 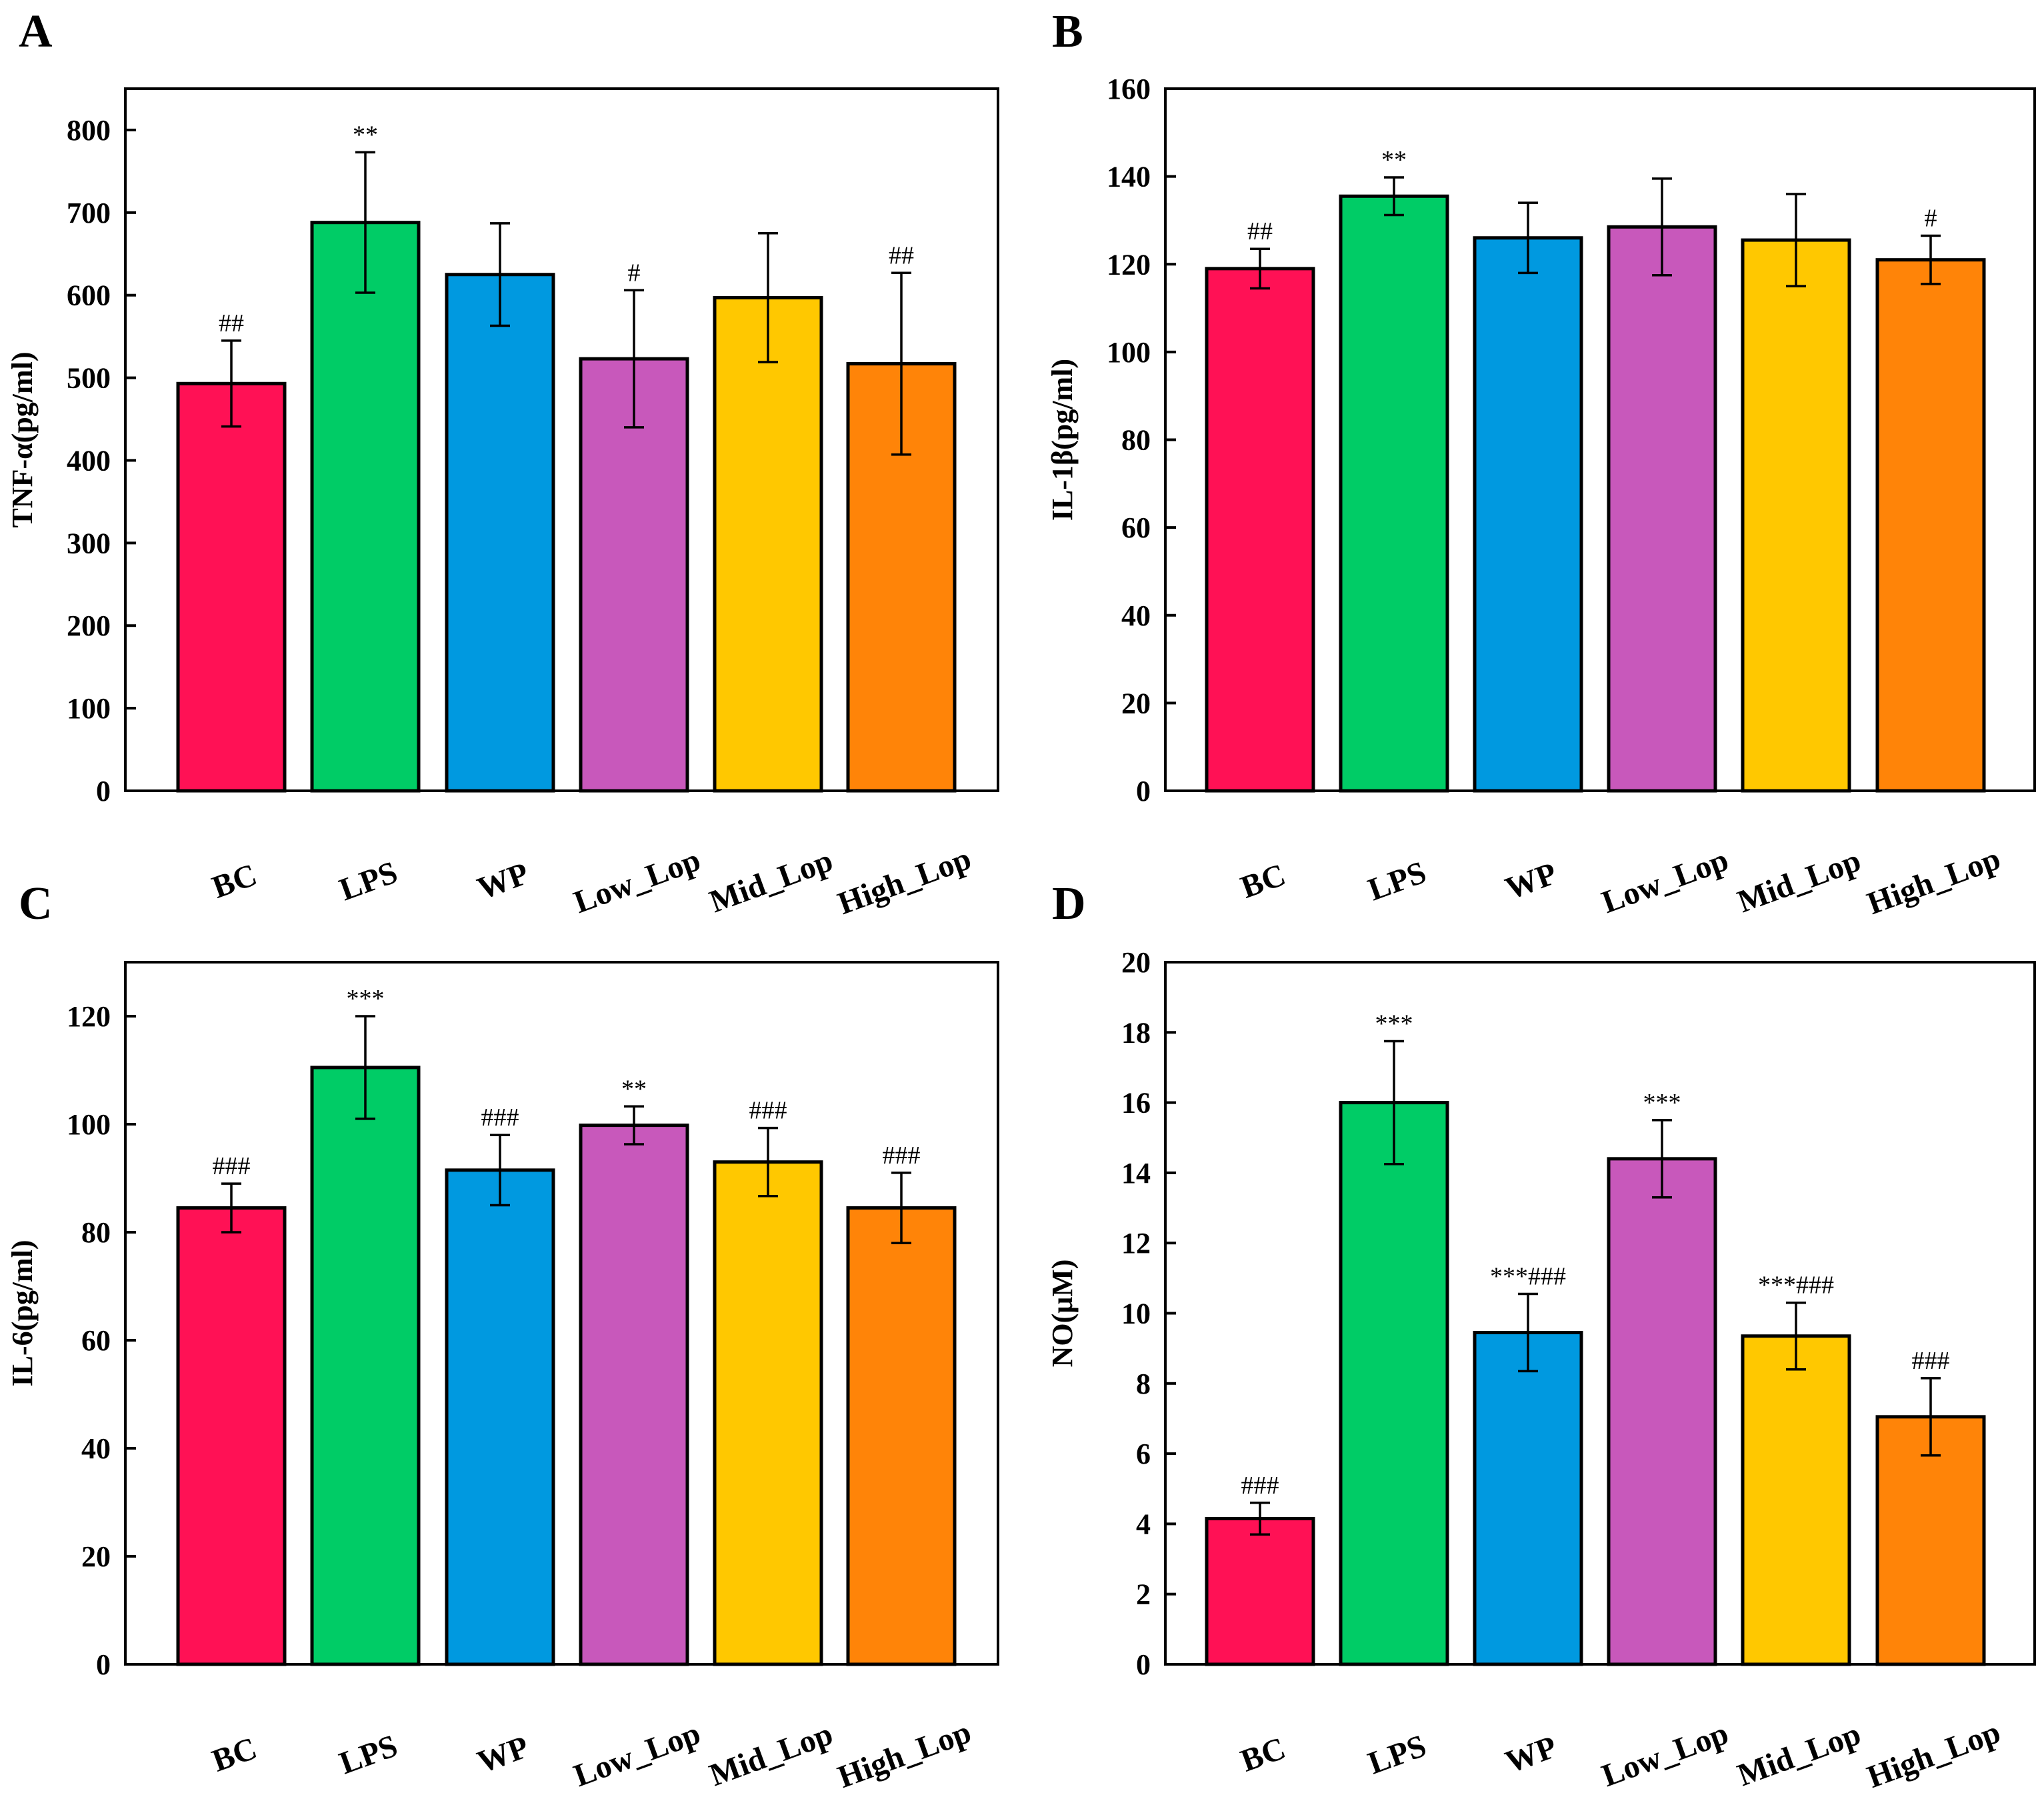 What do you see at coordinates (22, 439) in the screenshot?
I see `y-axis-title: TNF-α(pg/ml)` at bounding box center [22, 439].